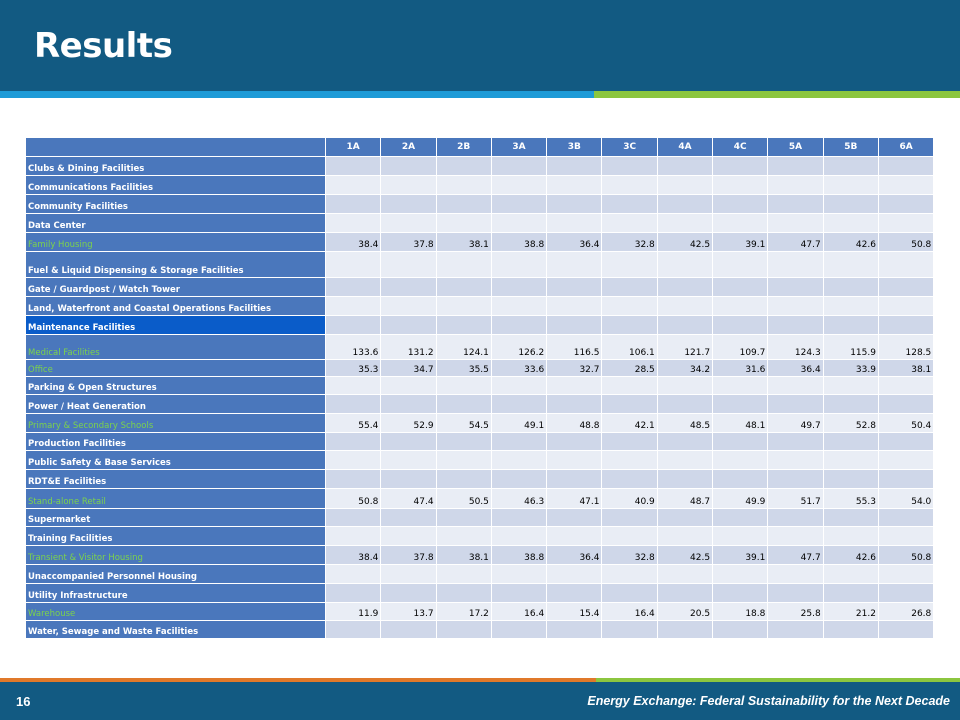 The width and height of the screenshot is (960, 720). What do you see at coordinates (740, 555) in the screenshot?
I see `table-cell: 39.1` at bounding box center [740, 555].